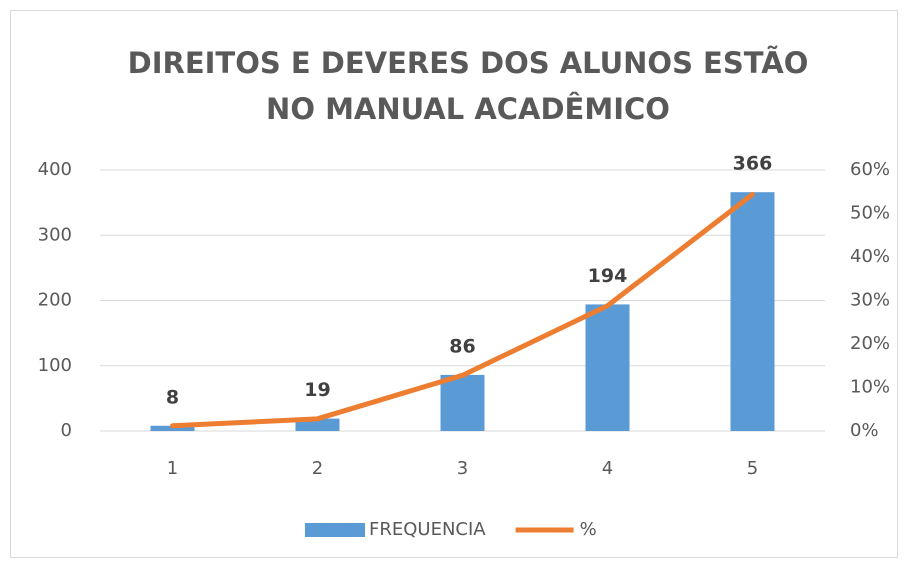  Describe the element at coordinates (870, 300) in the screenshot. I see `y2-tick-label: 30%` at that location.